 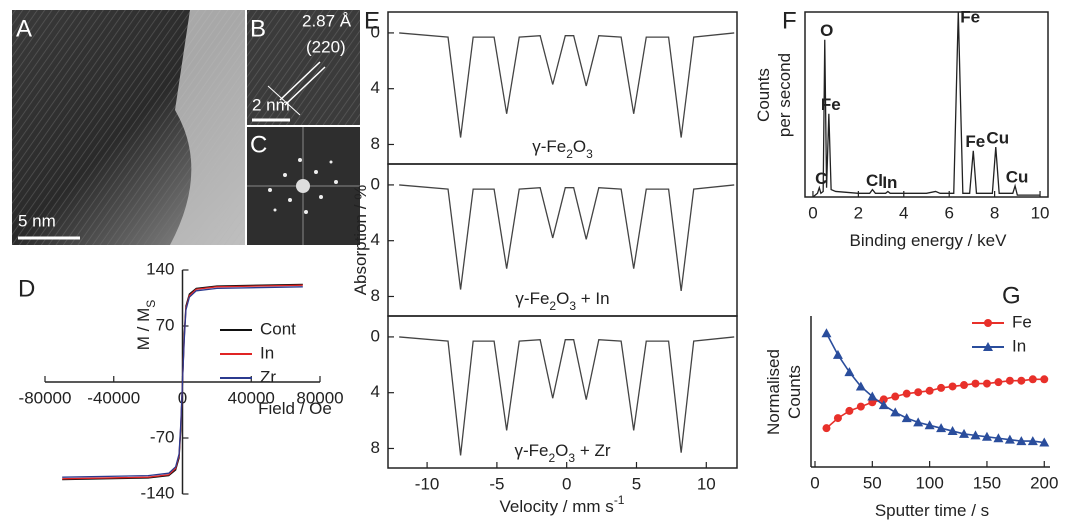 I want to click on x-tick-label: 100, so click(x=929, y=482).